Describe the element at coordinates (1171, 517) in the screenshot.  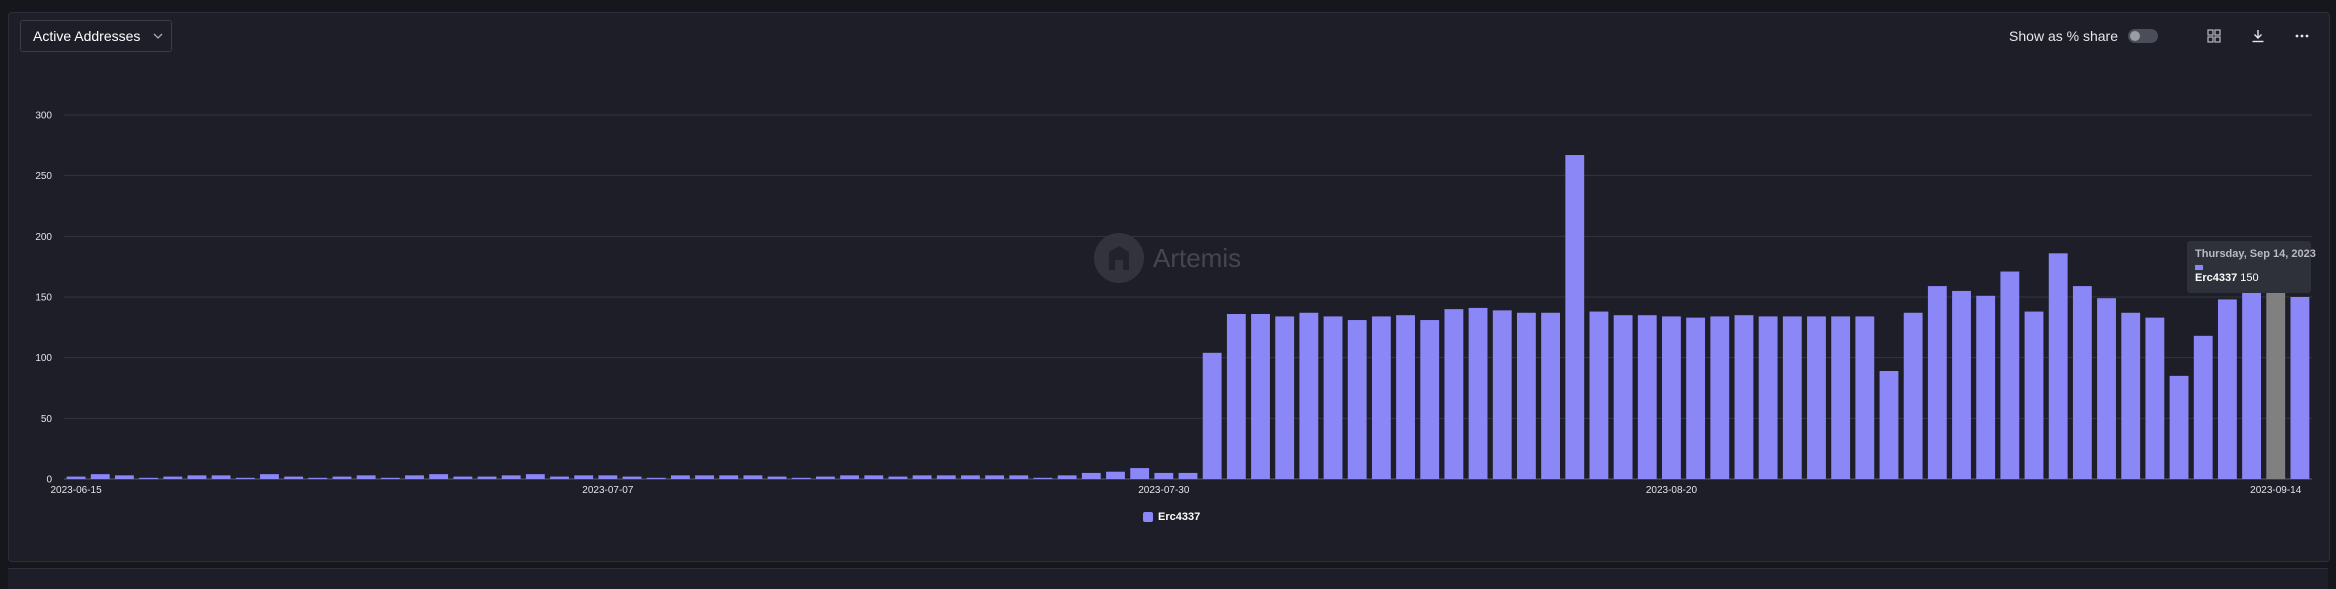
I see `chart-legend: Erc4337` at that location.